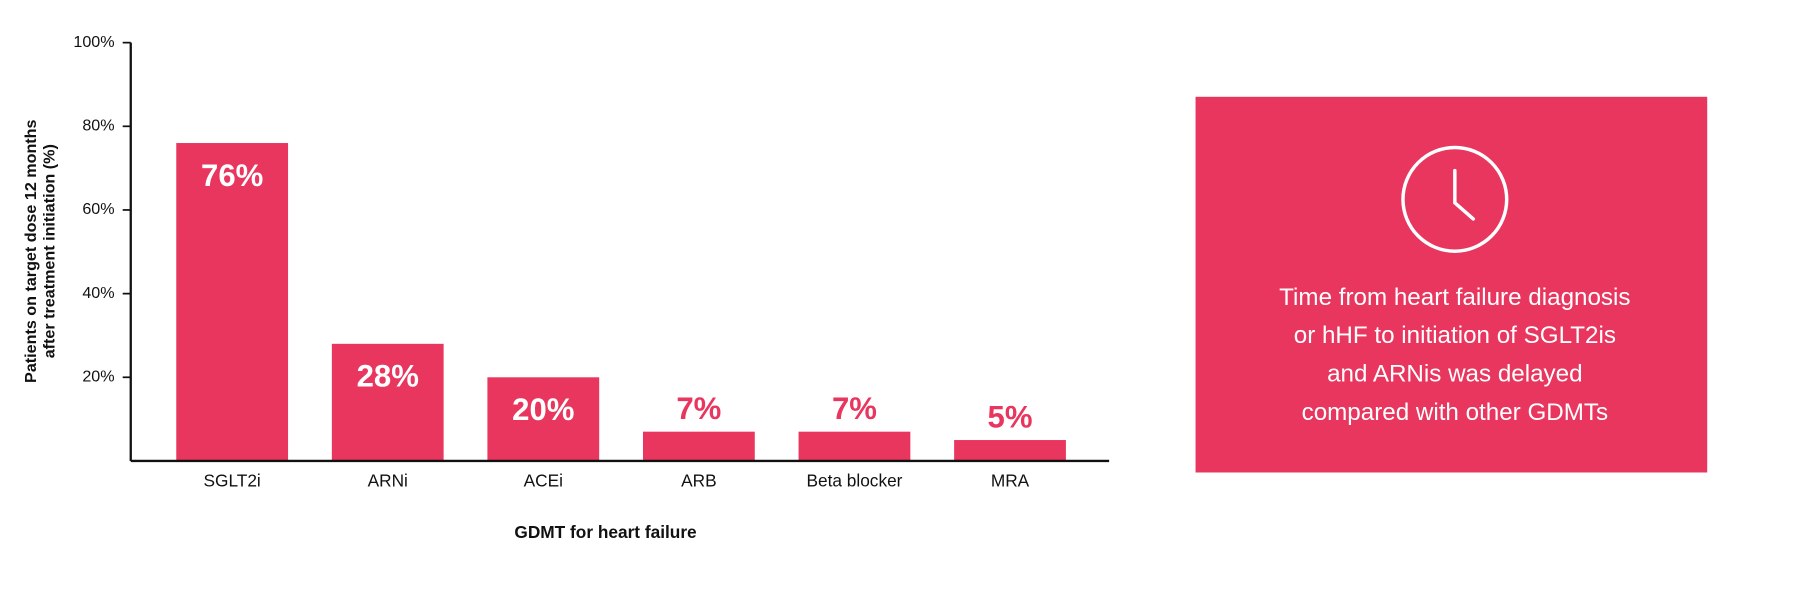 The image size is (1808, 605). What do you see at coordinates (543, 480) in the screenshot?
I see `x-tick-label: ACEi` at bounding box center [543, 480].